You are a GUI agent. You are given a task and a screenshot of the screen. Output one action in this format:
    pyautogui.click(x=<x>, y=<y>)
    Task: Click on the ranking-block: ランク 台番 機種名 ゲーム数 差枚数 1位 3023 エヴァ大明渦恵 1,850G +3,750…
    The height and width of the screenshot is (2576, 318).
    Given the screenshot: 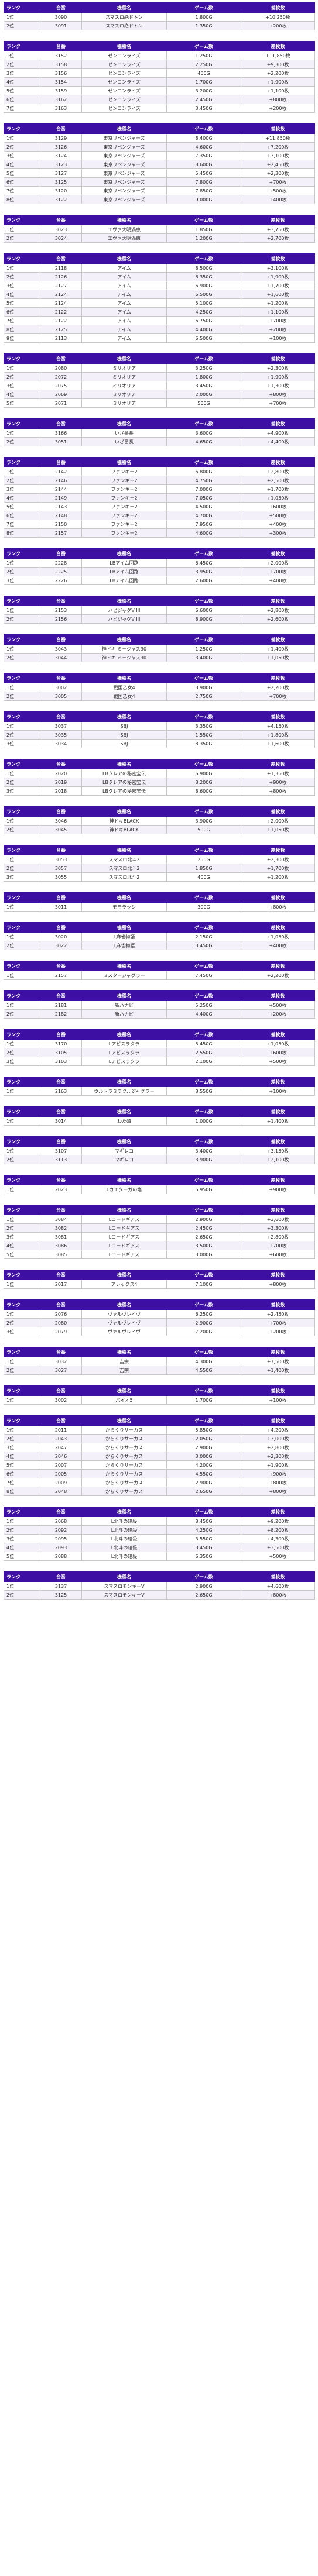 What is the action you would take?
    pyautogui.click(x=159, y=229)
    